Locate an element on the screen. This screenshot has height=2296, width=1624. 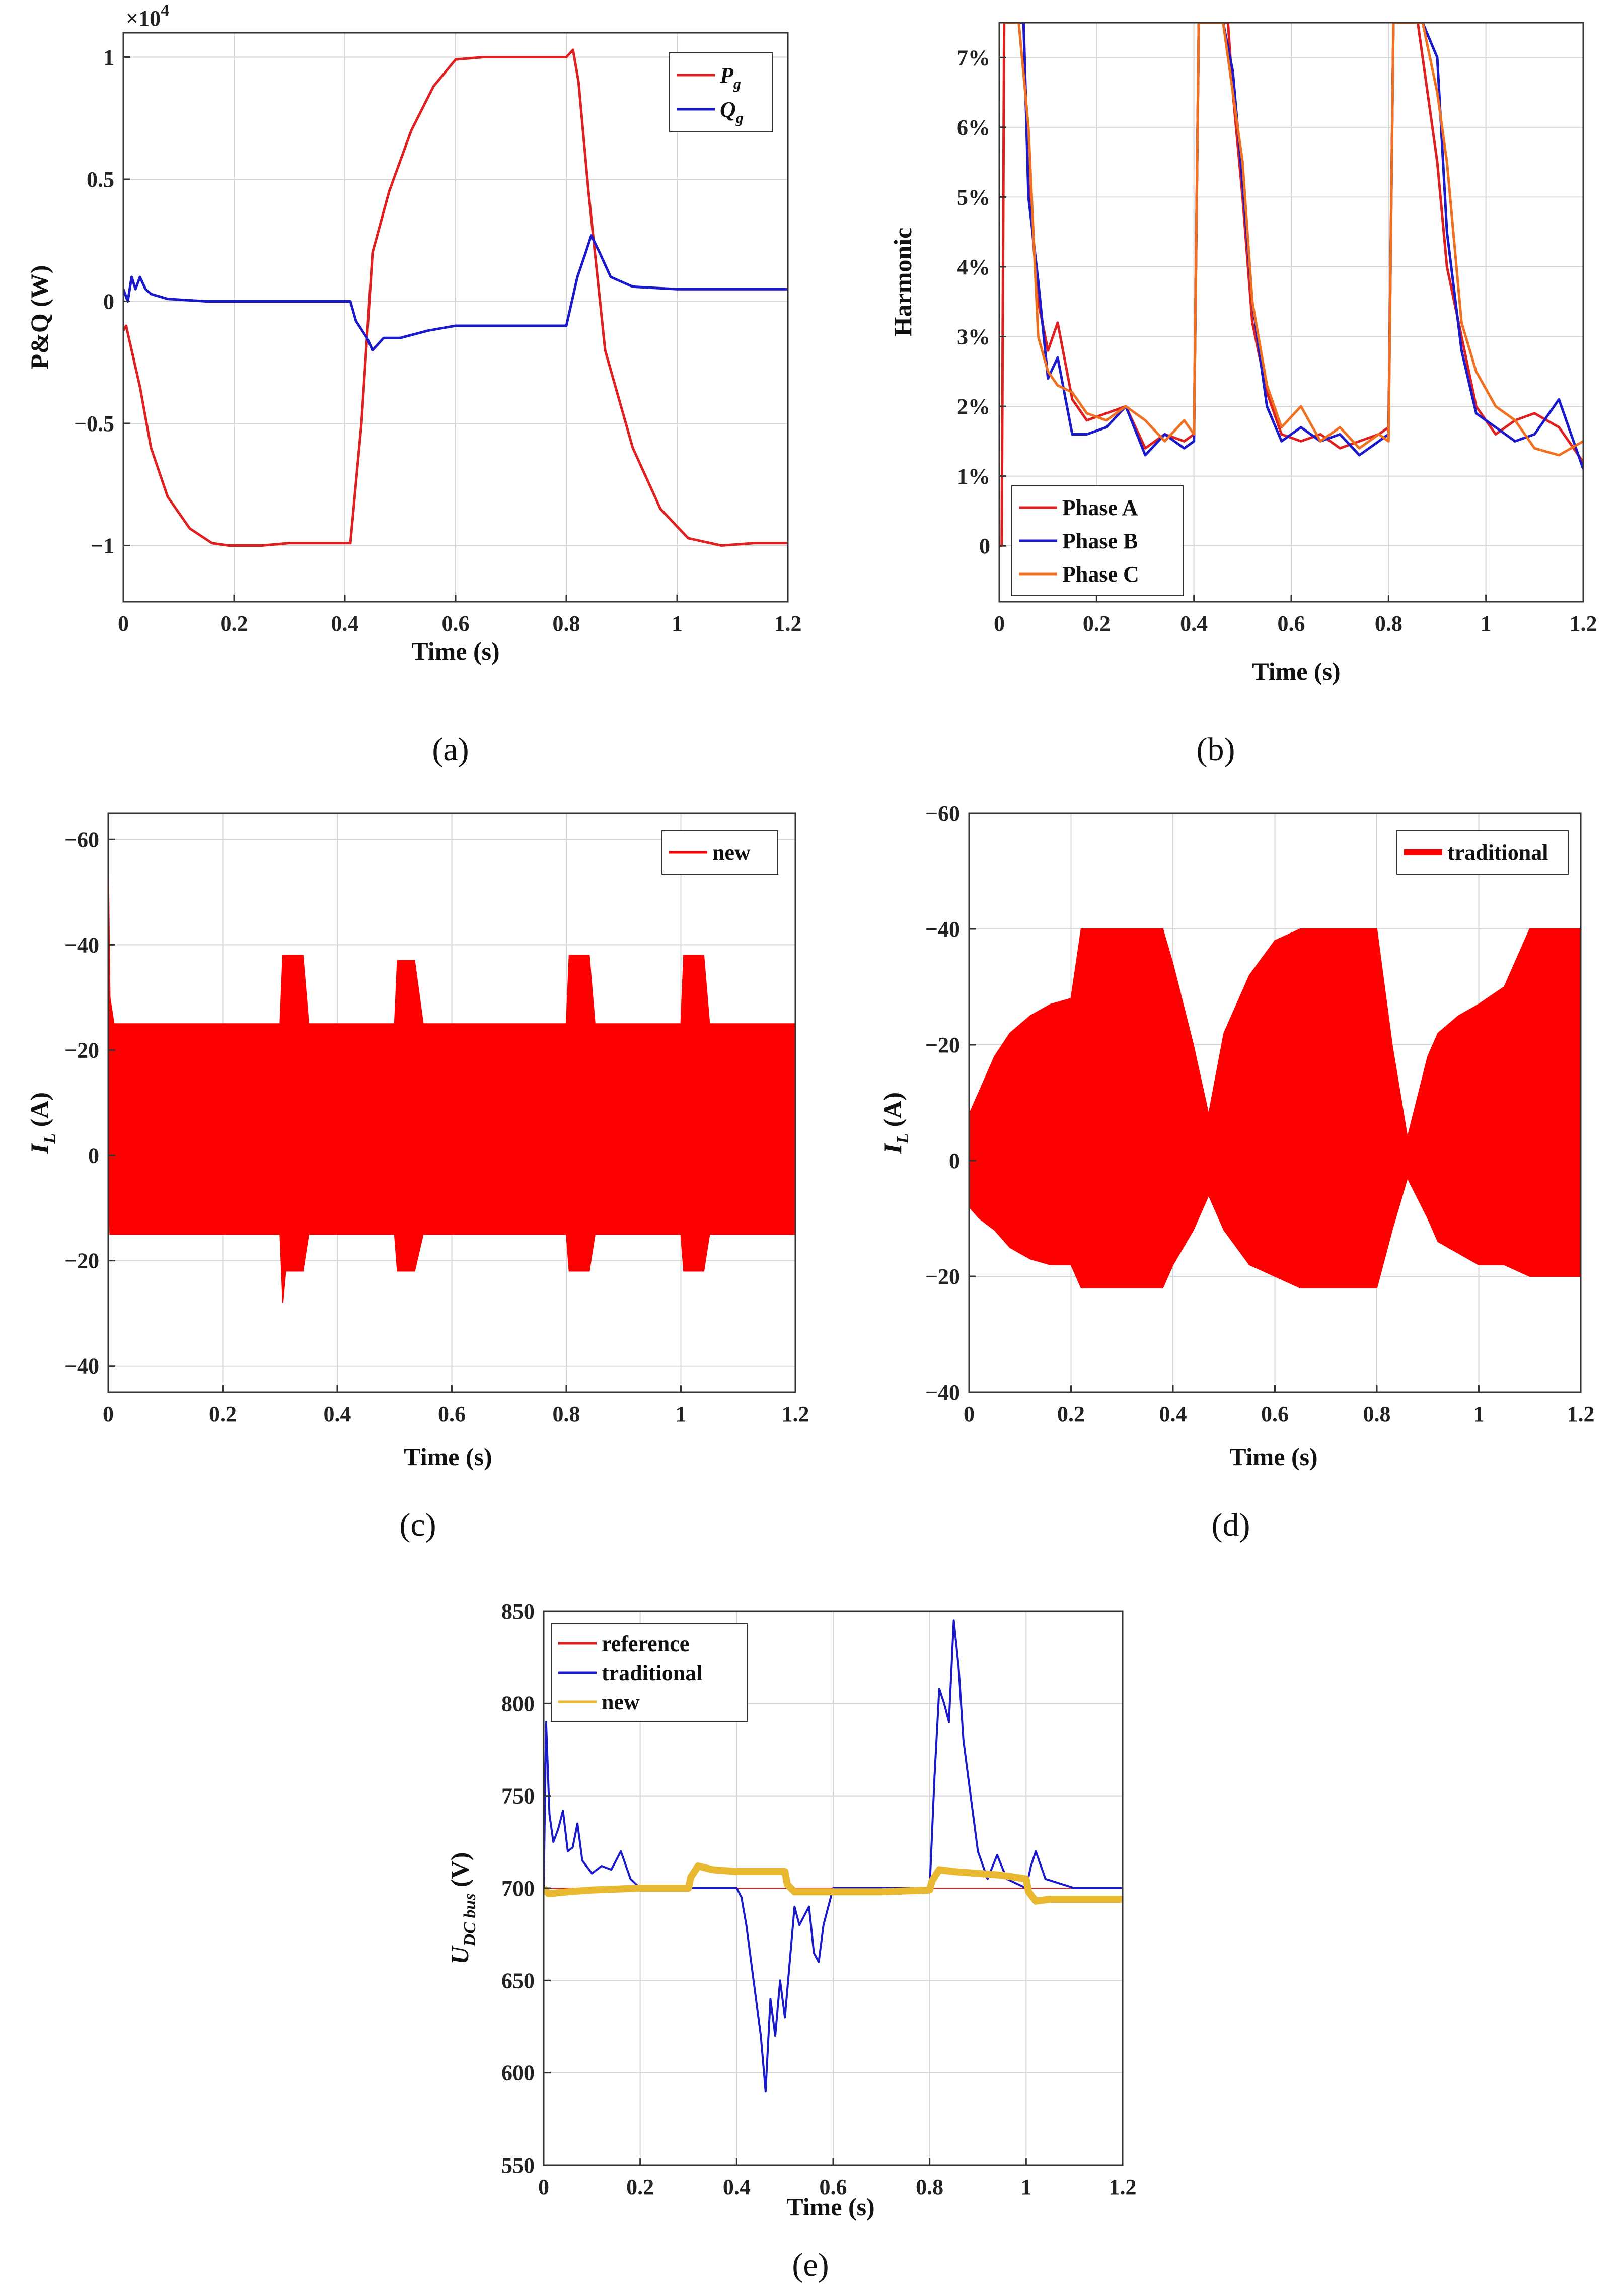
y-tick-label: 2% is located at coordinates (973, 406).